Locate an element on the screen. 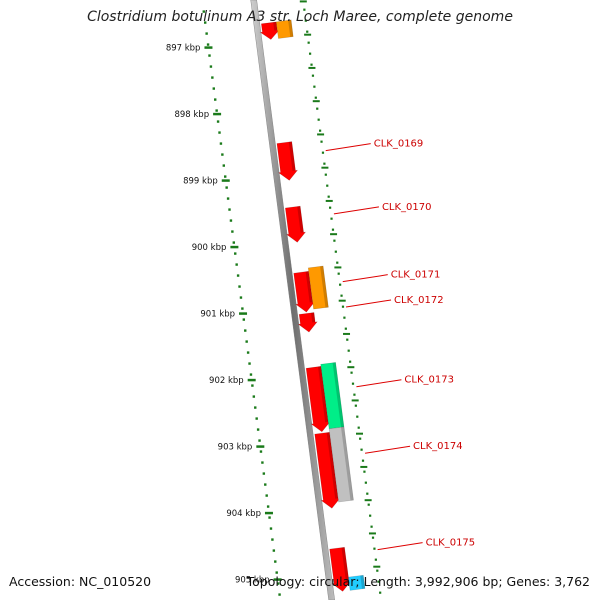  gene-label: CLK_0175 is located at coordinates (451, 543).